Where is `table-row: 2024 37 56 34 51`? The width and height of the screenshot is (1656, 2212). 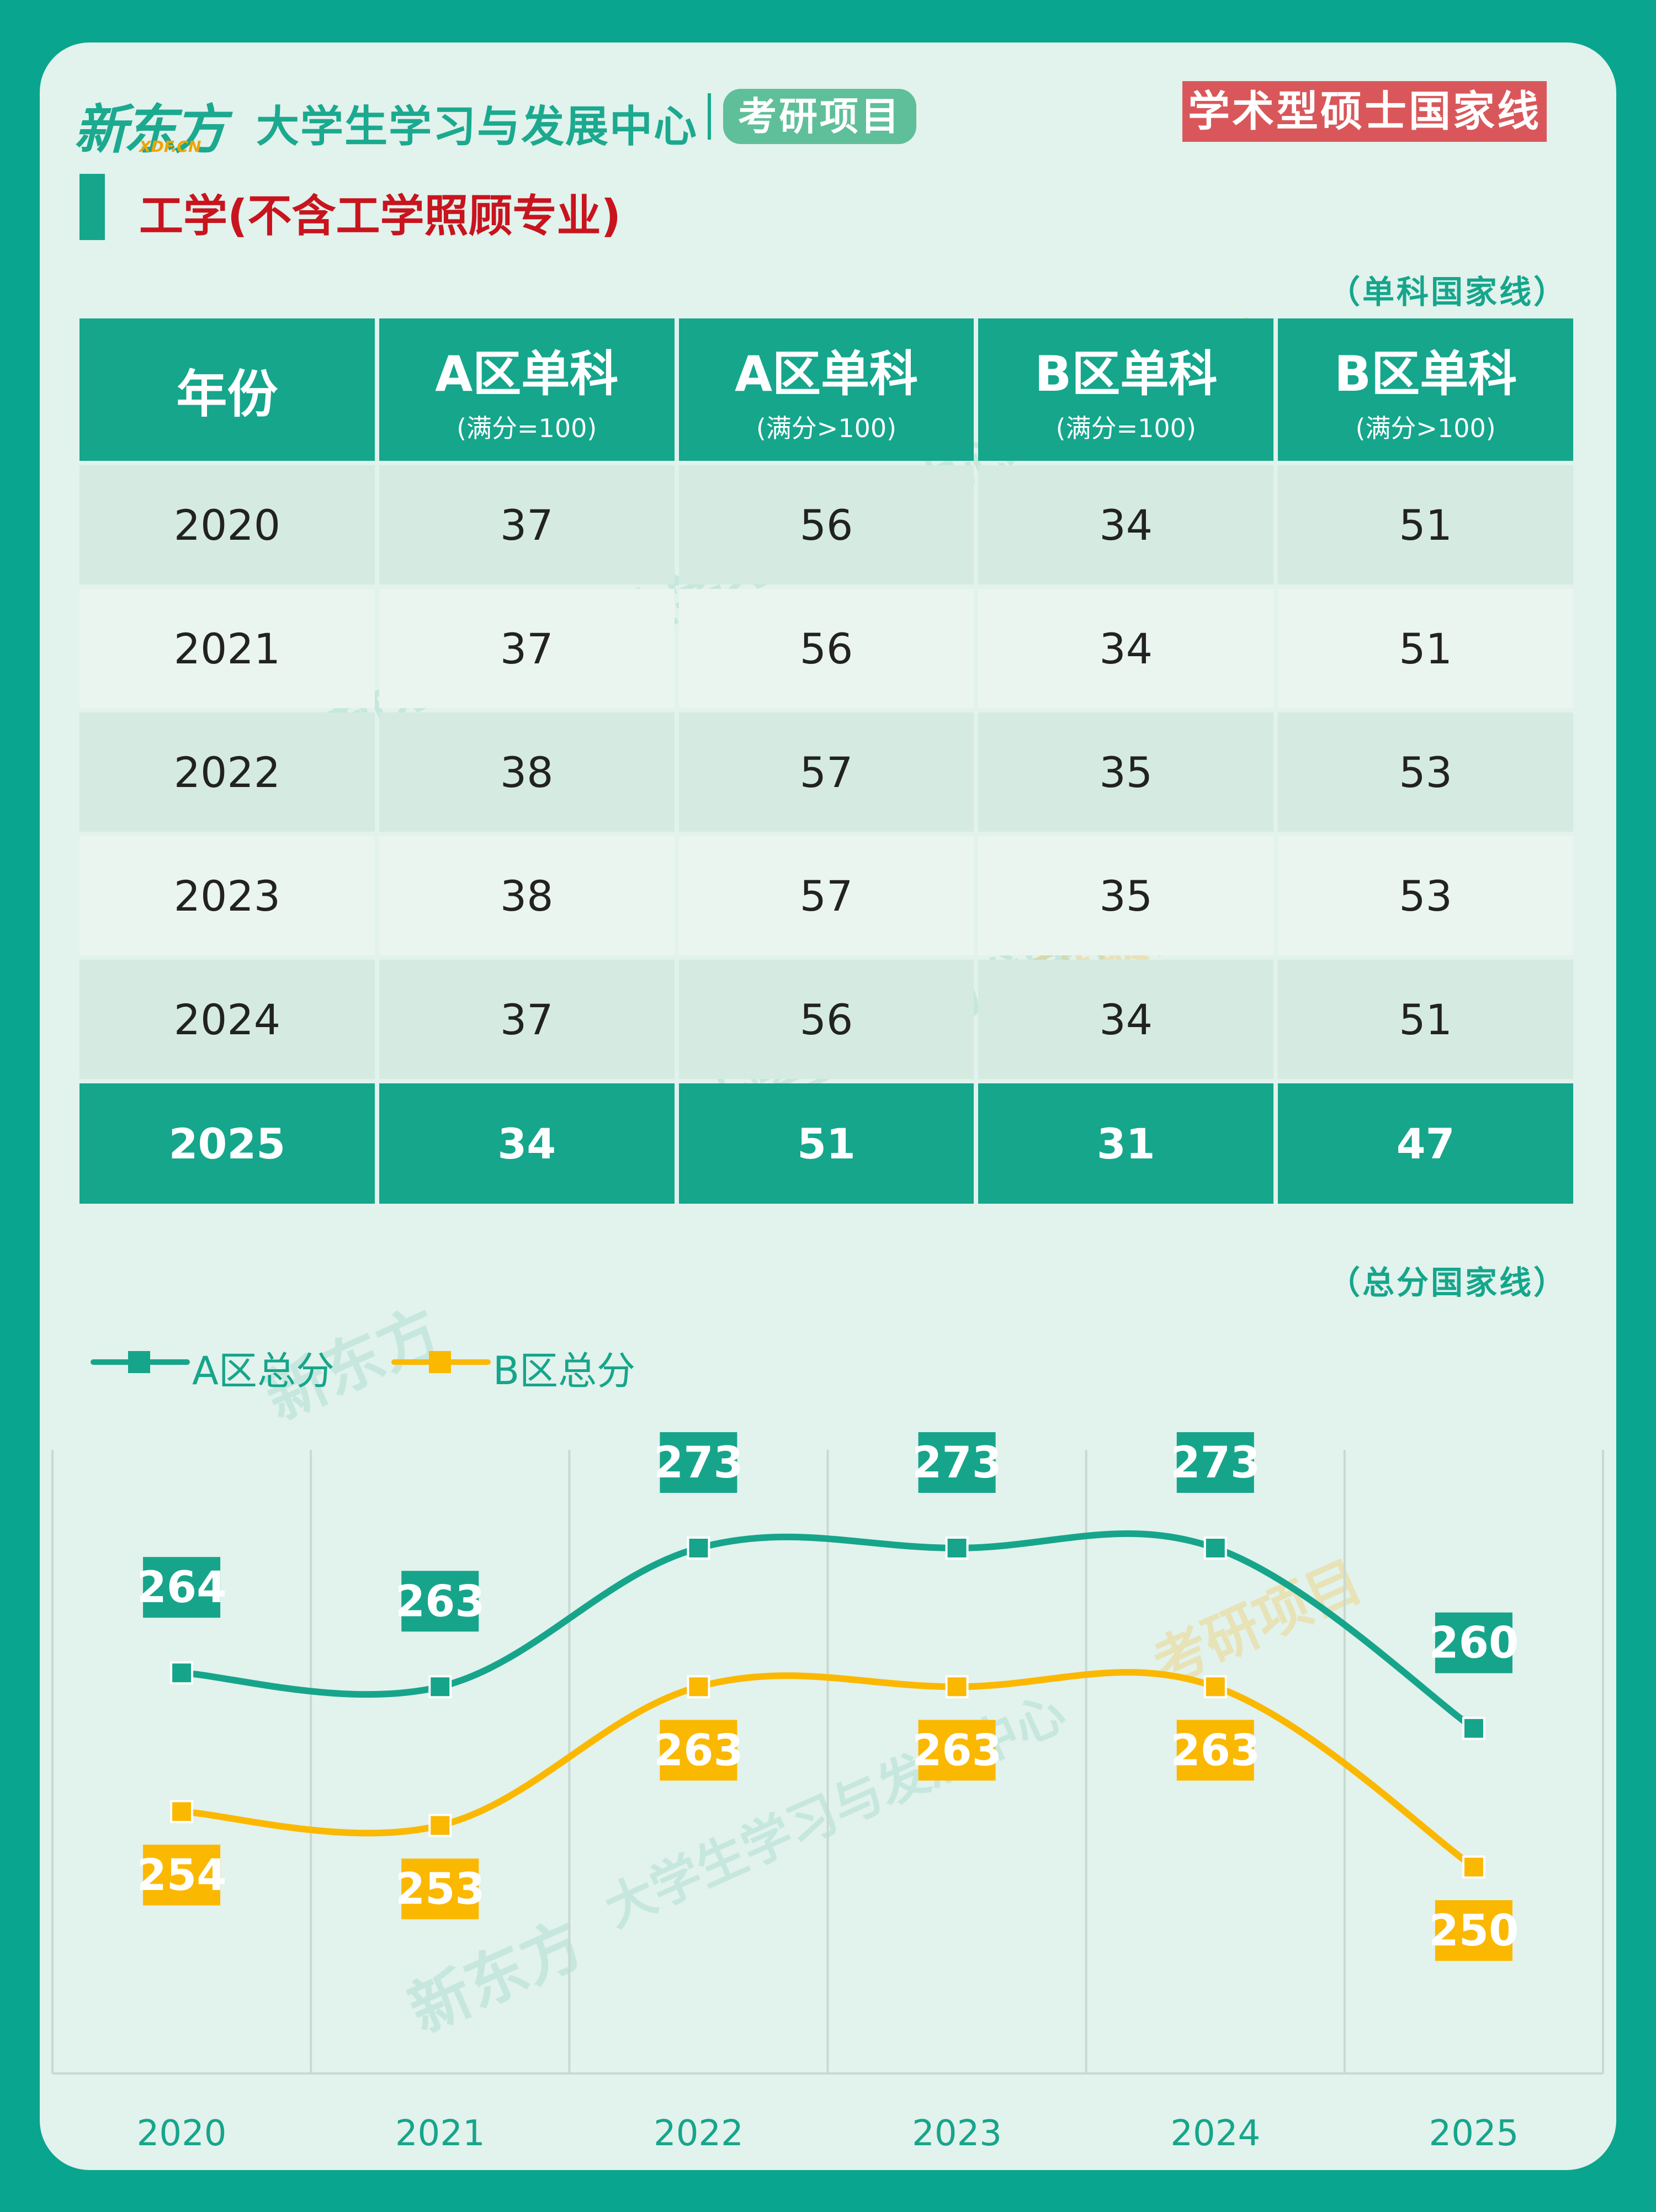 table-row: 2024 37 56 34 51 is located at coordinates (826, 1019).